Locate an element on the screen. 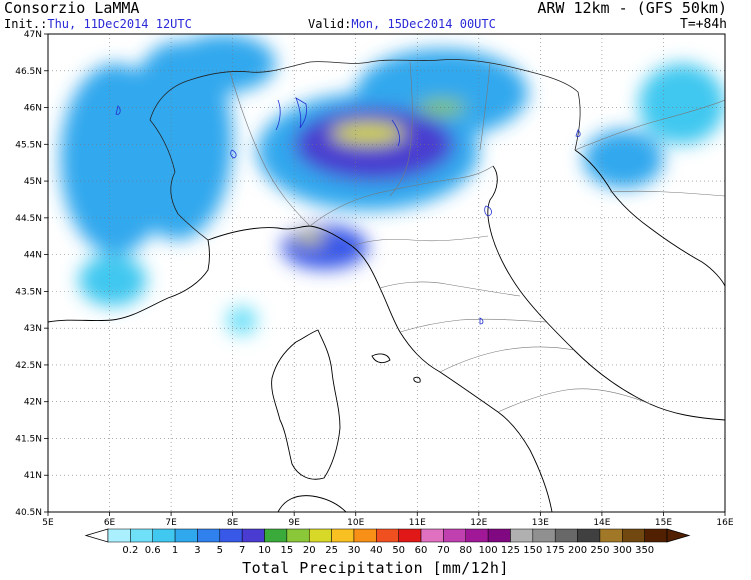 Image resolution: width=751 pixels, height=580 pixels. lat-tick-label: 42N is located at coordinates (33, 403).